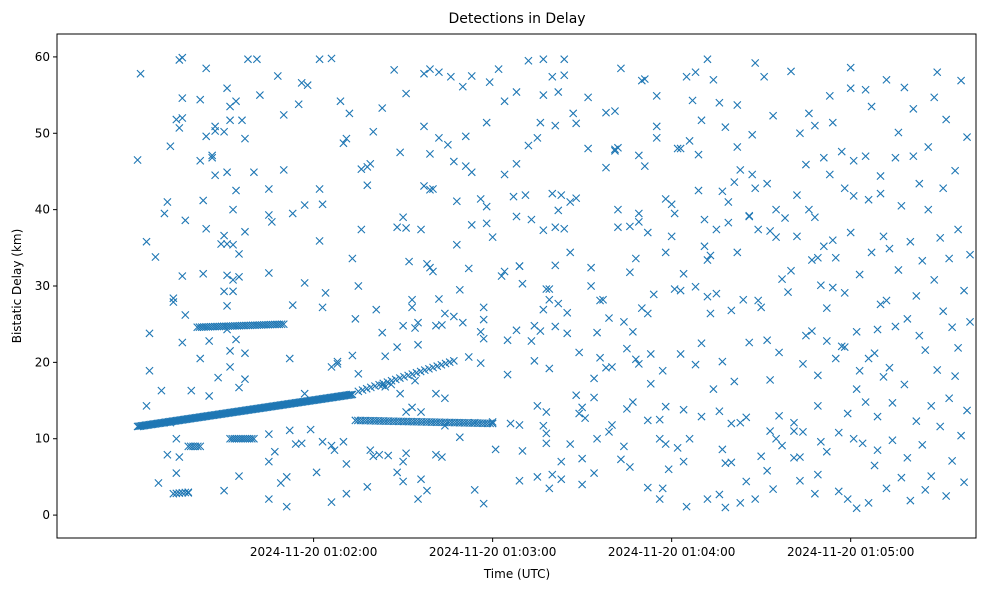  What do you see at coordinates (46, 286) in the screenshot?
I see `y-axis-ticks: 0 10 20 30 40 50 60` at bounding box center [46, 286].